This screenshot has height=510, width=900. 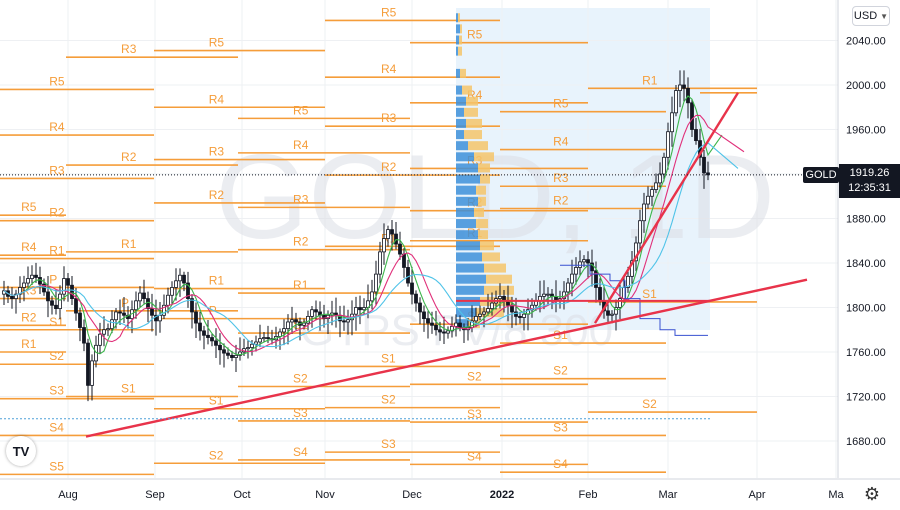 I want to click on time-scale, so click(x=419, y=494).